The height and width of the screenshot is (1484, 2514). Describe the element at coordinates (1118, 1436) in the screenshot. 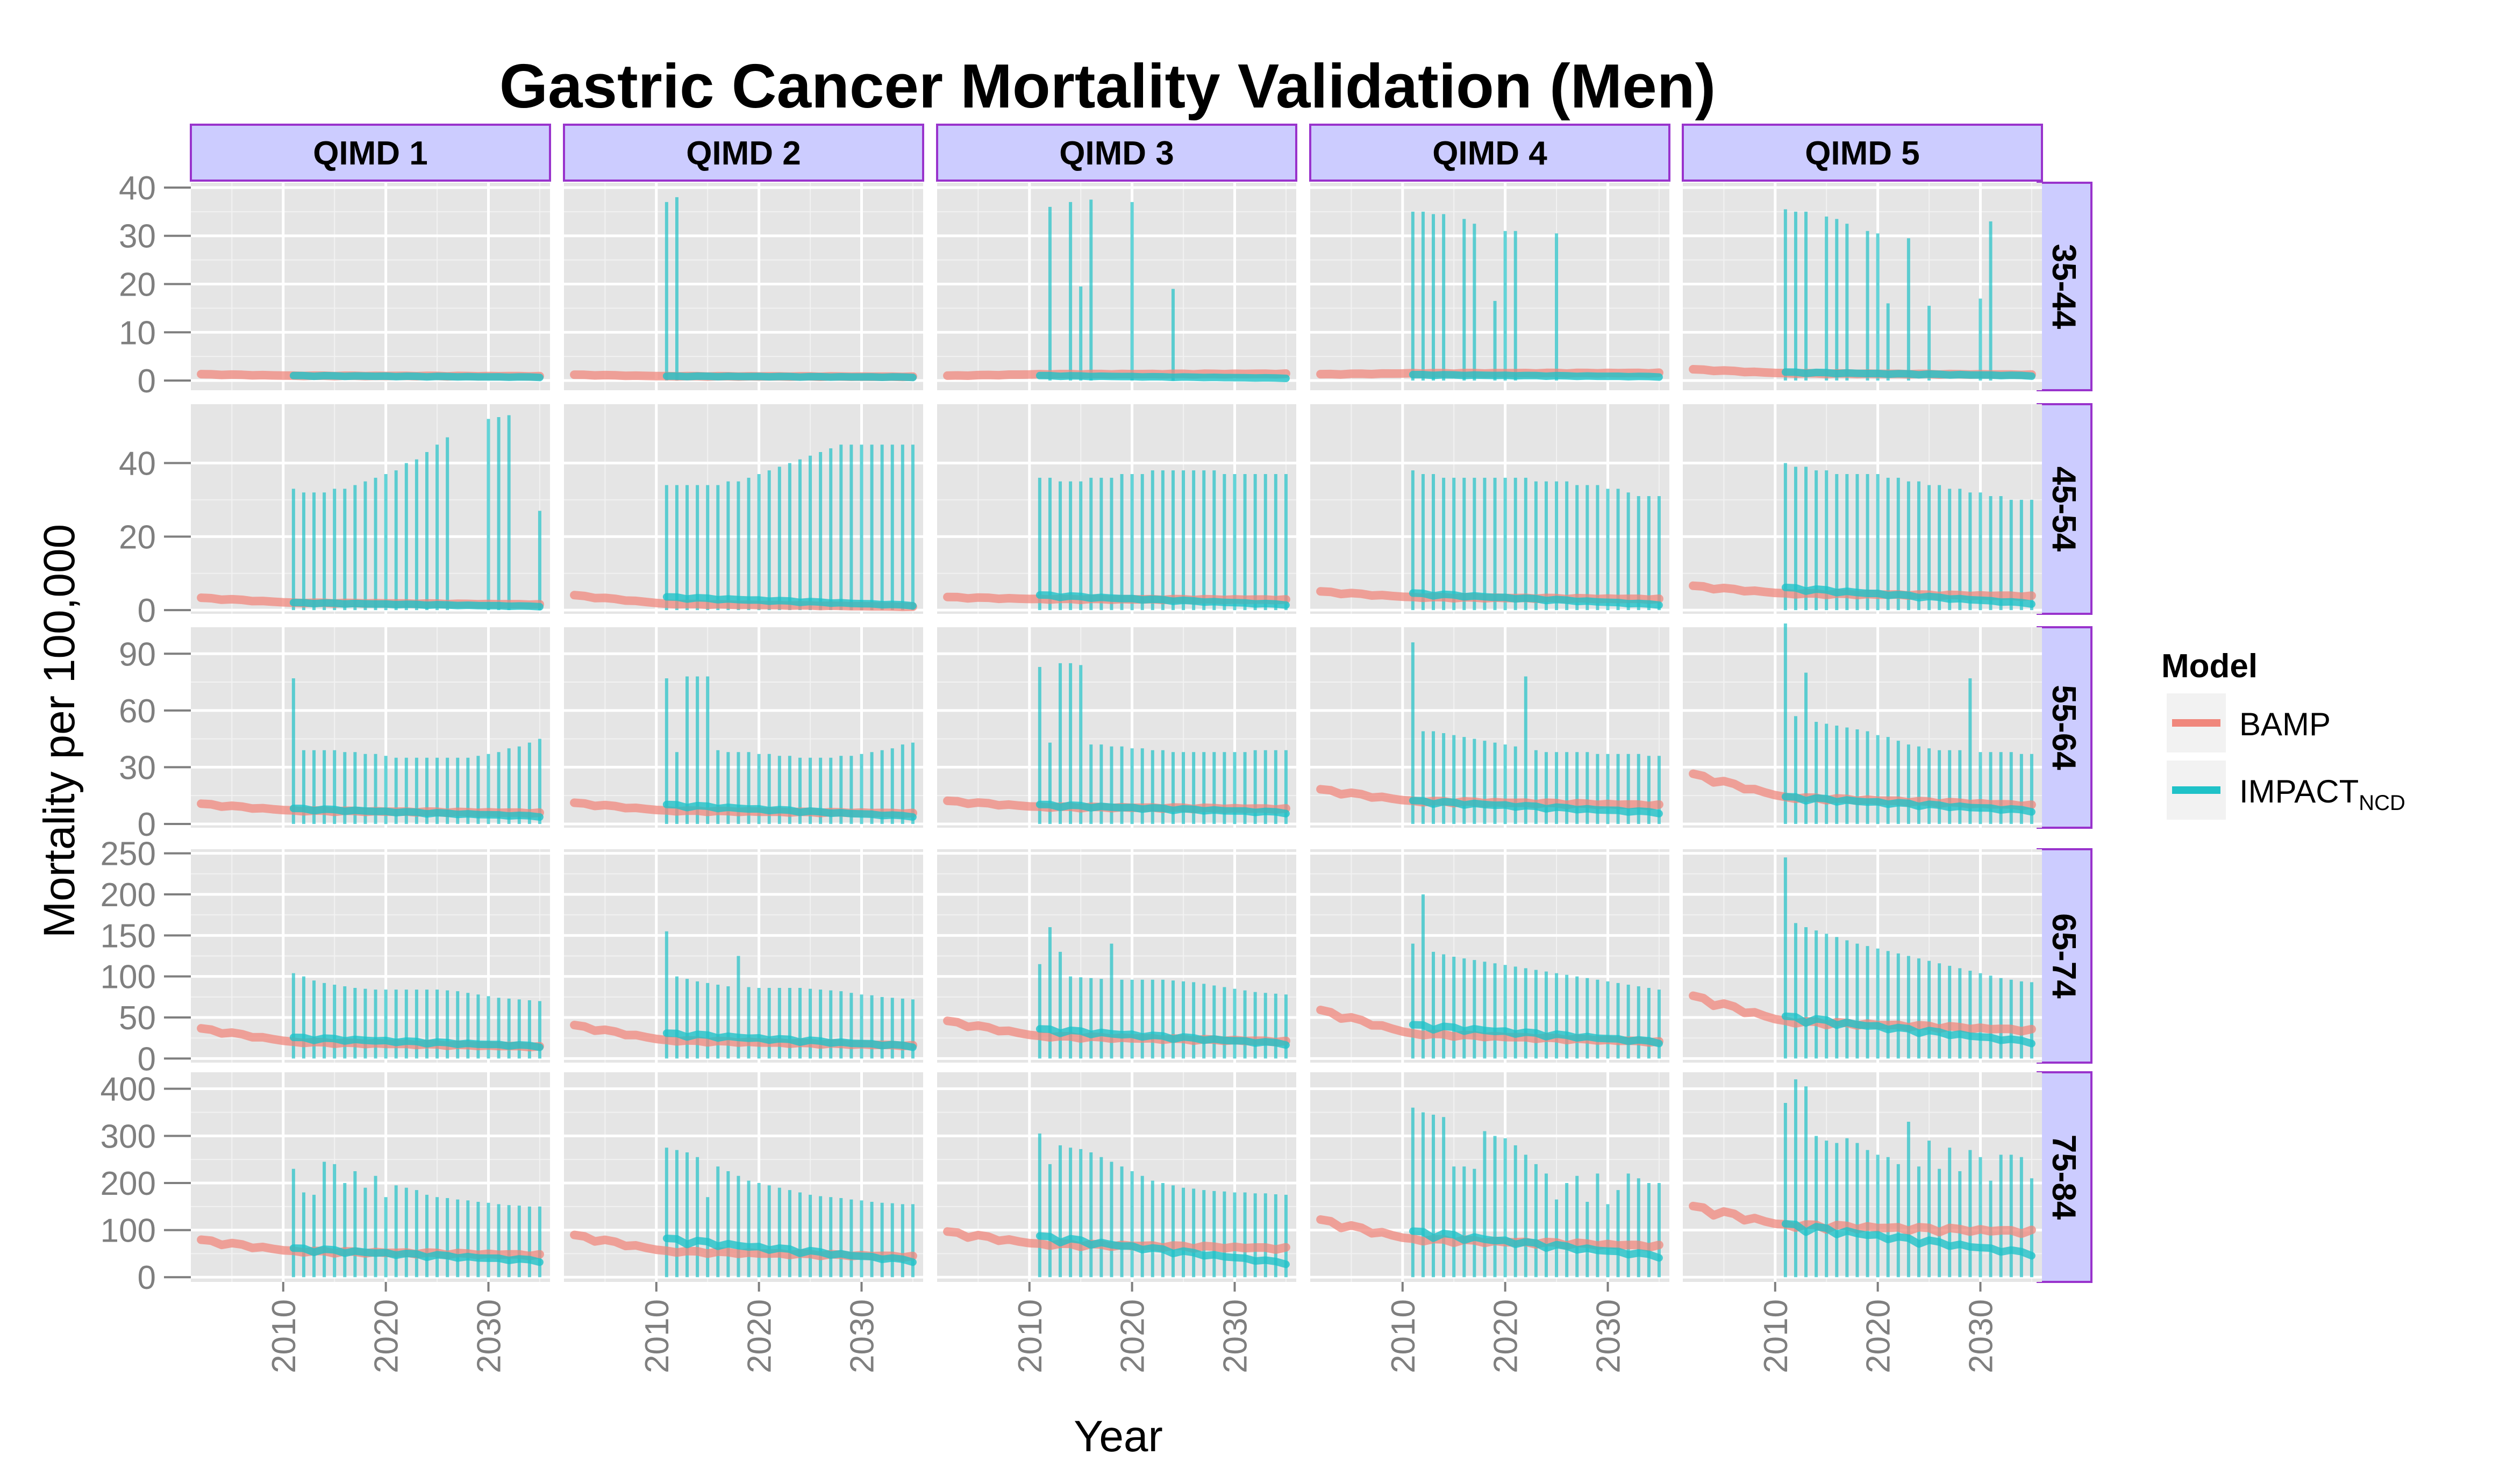

I see `x-axis-title: Year` at that location.